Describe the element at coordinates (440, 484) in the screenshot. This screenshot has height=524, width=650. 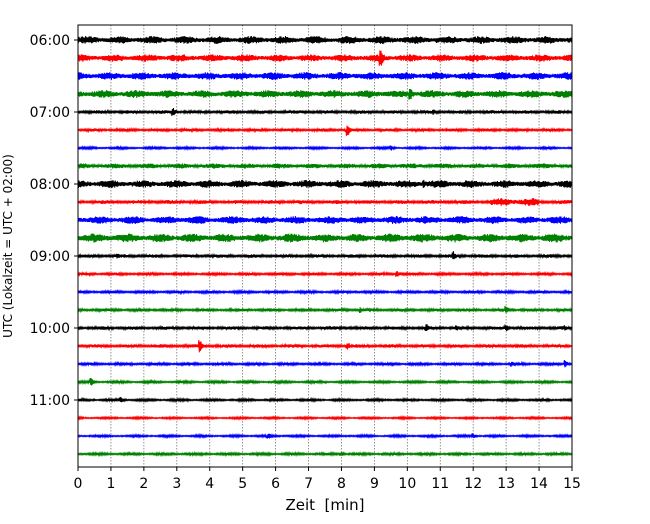
I see `x-tick-label: 11` at that location.